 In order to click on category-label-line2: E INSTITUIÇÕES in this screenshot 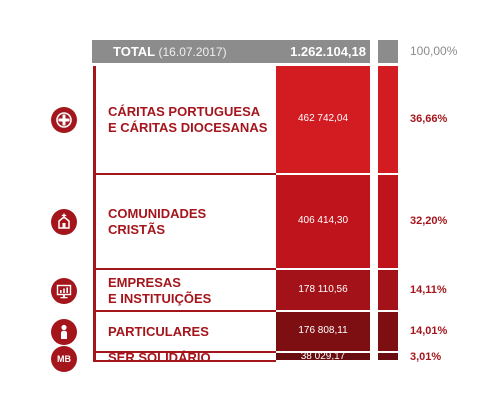, I will do `click(160, 298)`.